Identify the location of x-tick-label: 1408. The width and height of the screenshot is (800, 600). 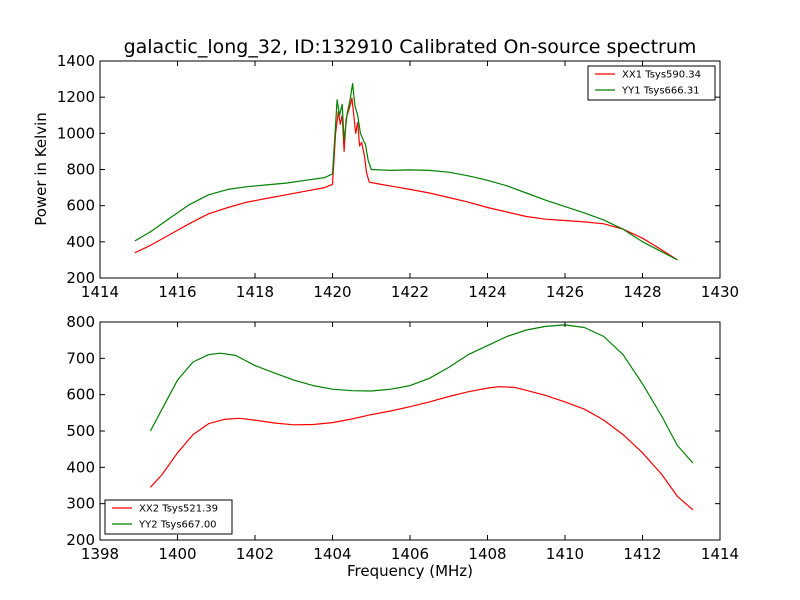
(487, 554).